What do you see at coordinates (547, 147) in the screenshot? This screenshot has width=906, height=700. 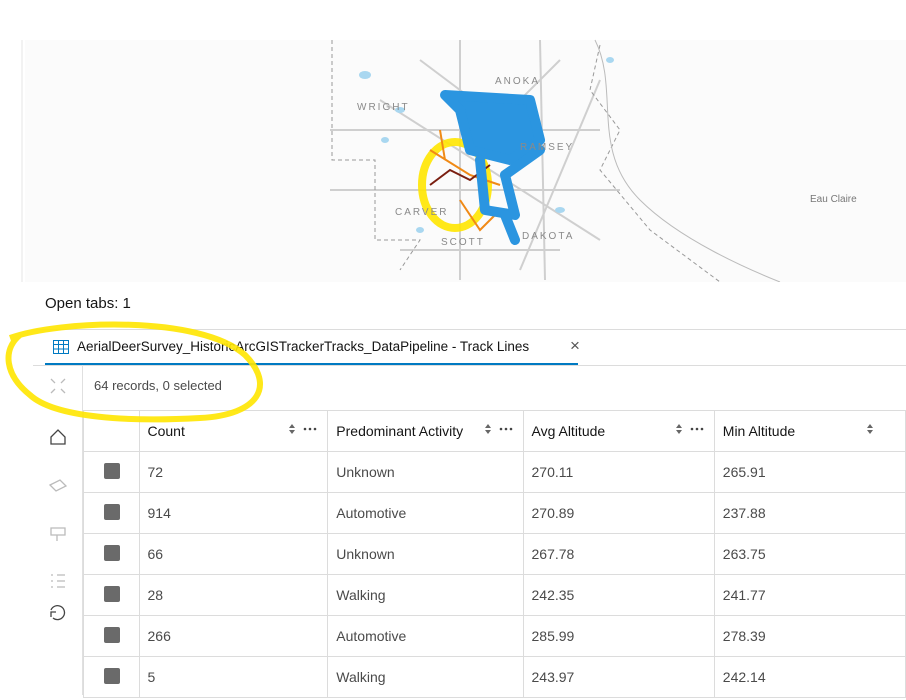 I see `map-label: RAMSEY` at bounding box center [547, 147].